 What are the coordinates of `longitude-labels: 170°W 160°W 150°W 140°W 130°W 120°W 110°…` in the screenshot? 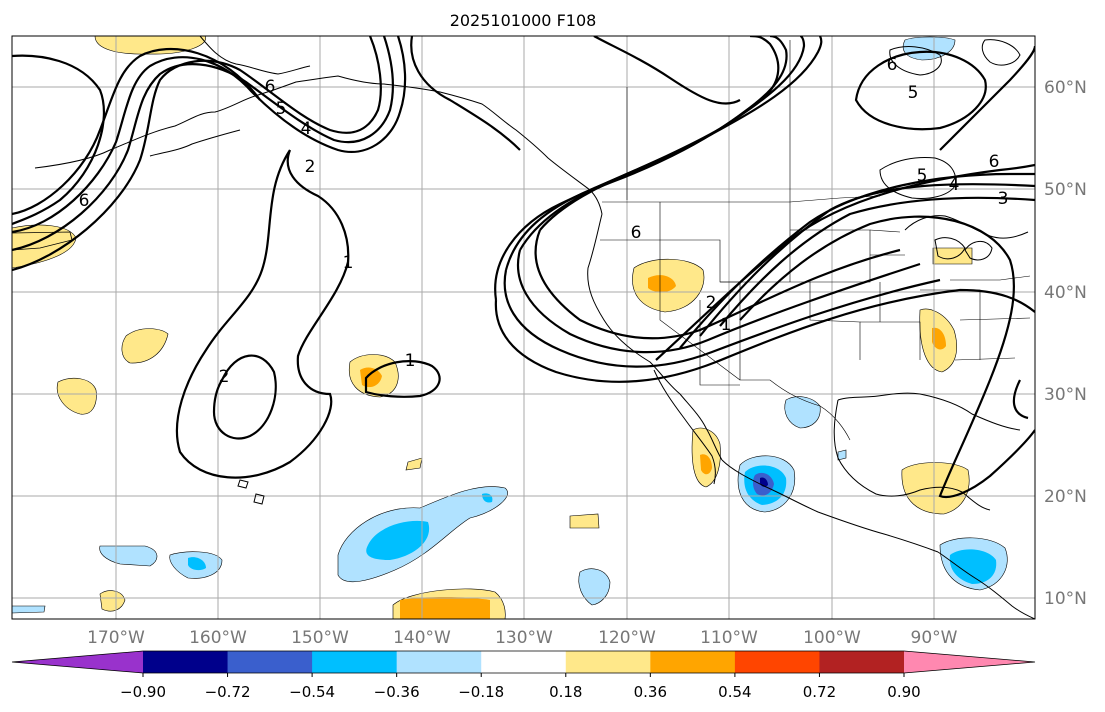 It's located at (522, 638).